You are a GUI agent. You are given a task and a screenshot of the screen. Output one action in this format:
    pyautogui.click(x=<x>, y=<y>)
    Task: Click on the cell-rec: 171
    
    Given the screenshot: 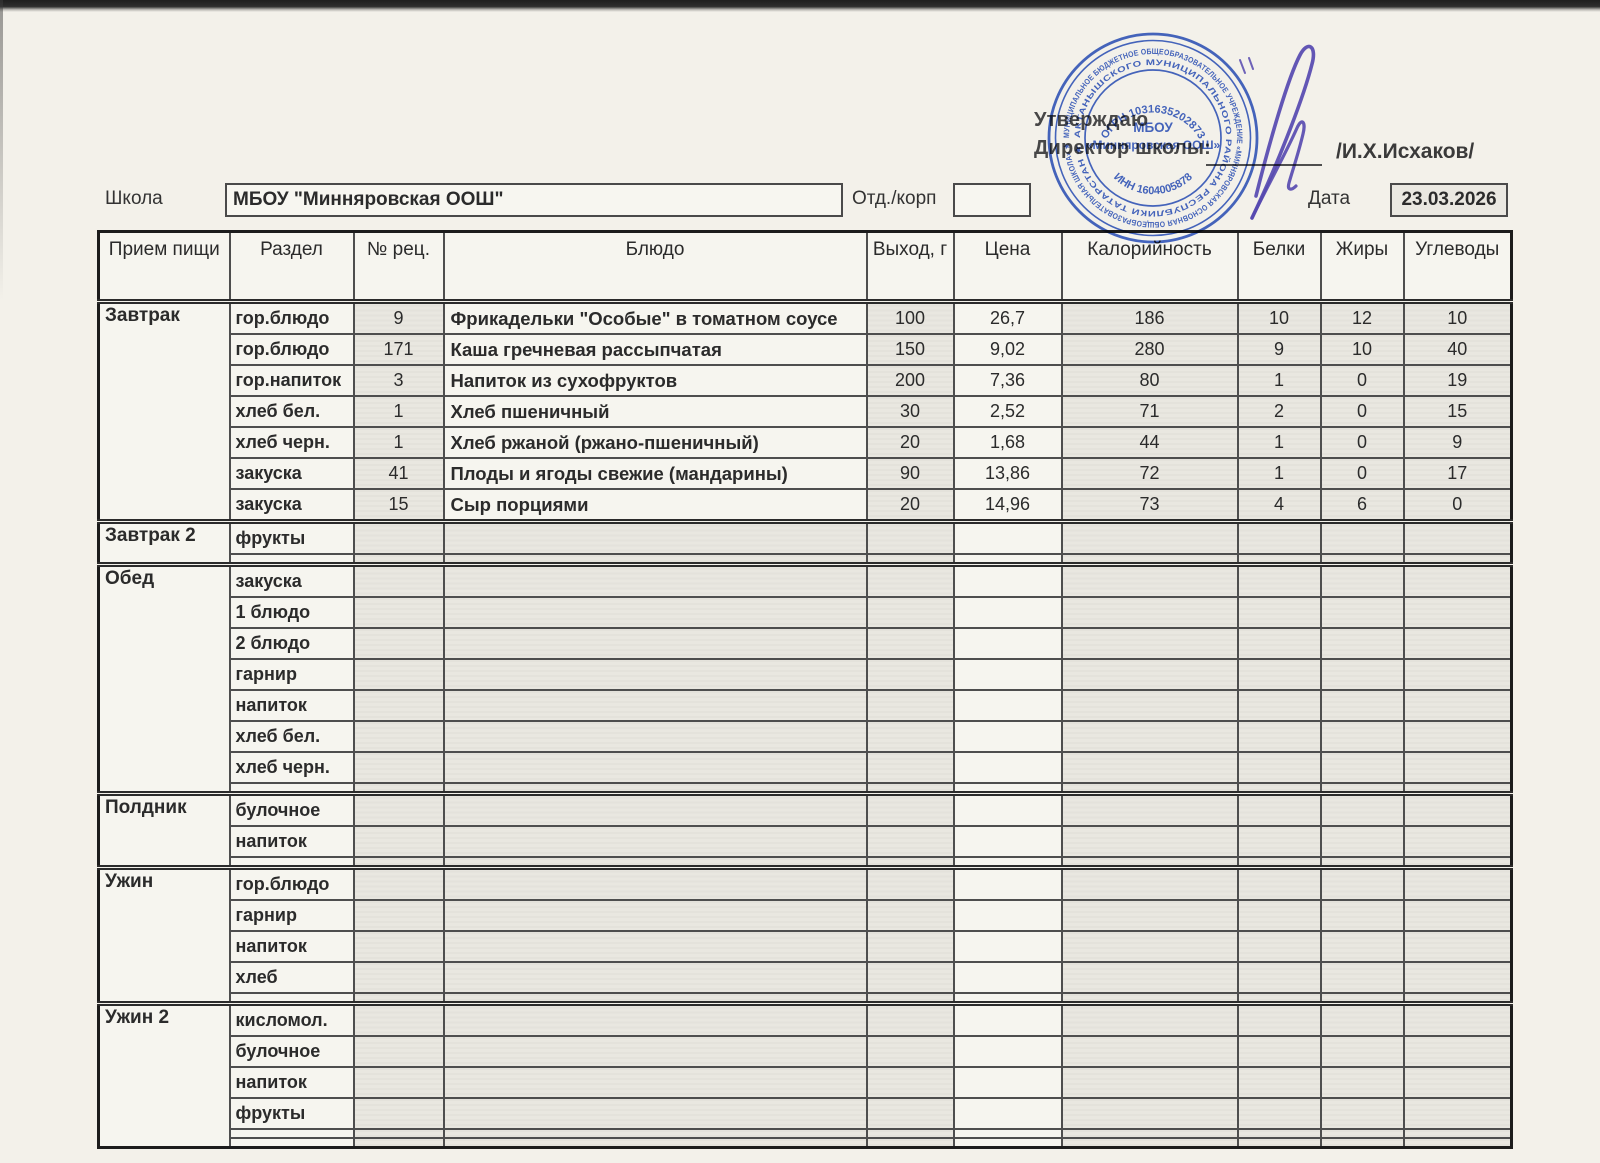 What is the action you would take?
    pyautogui.click(x=398, y=349)
    